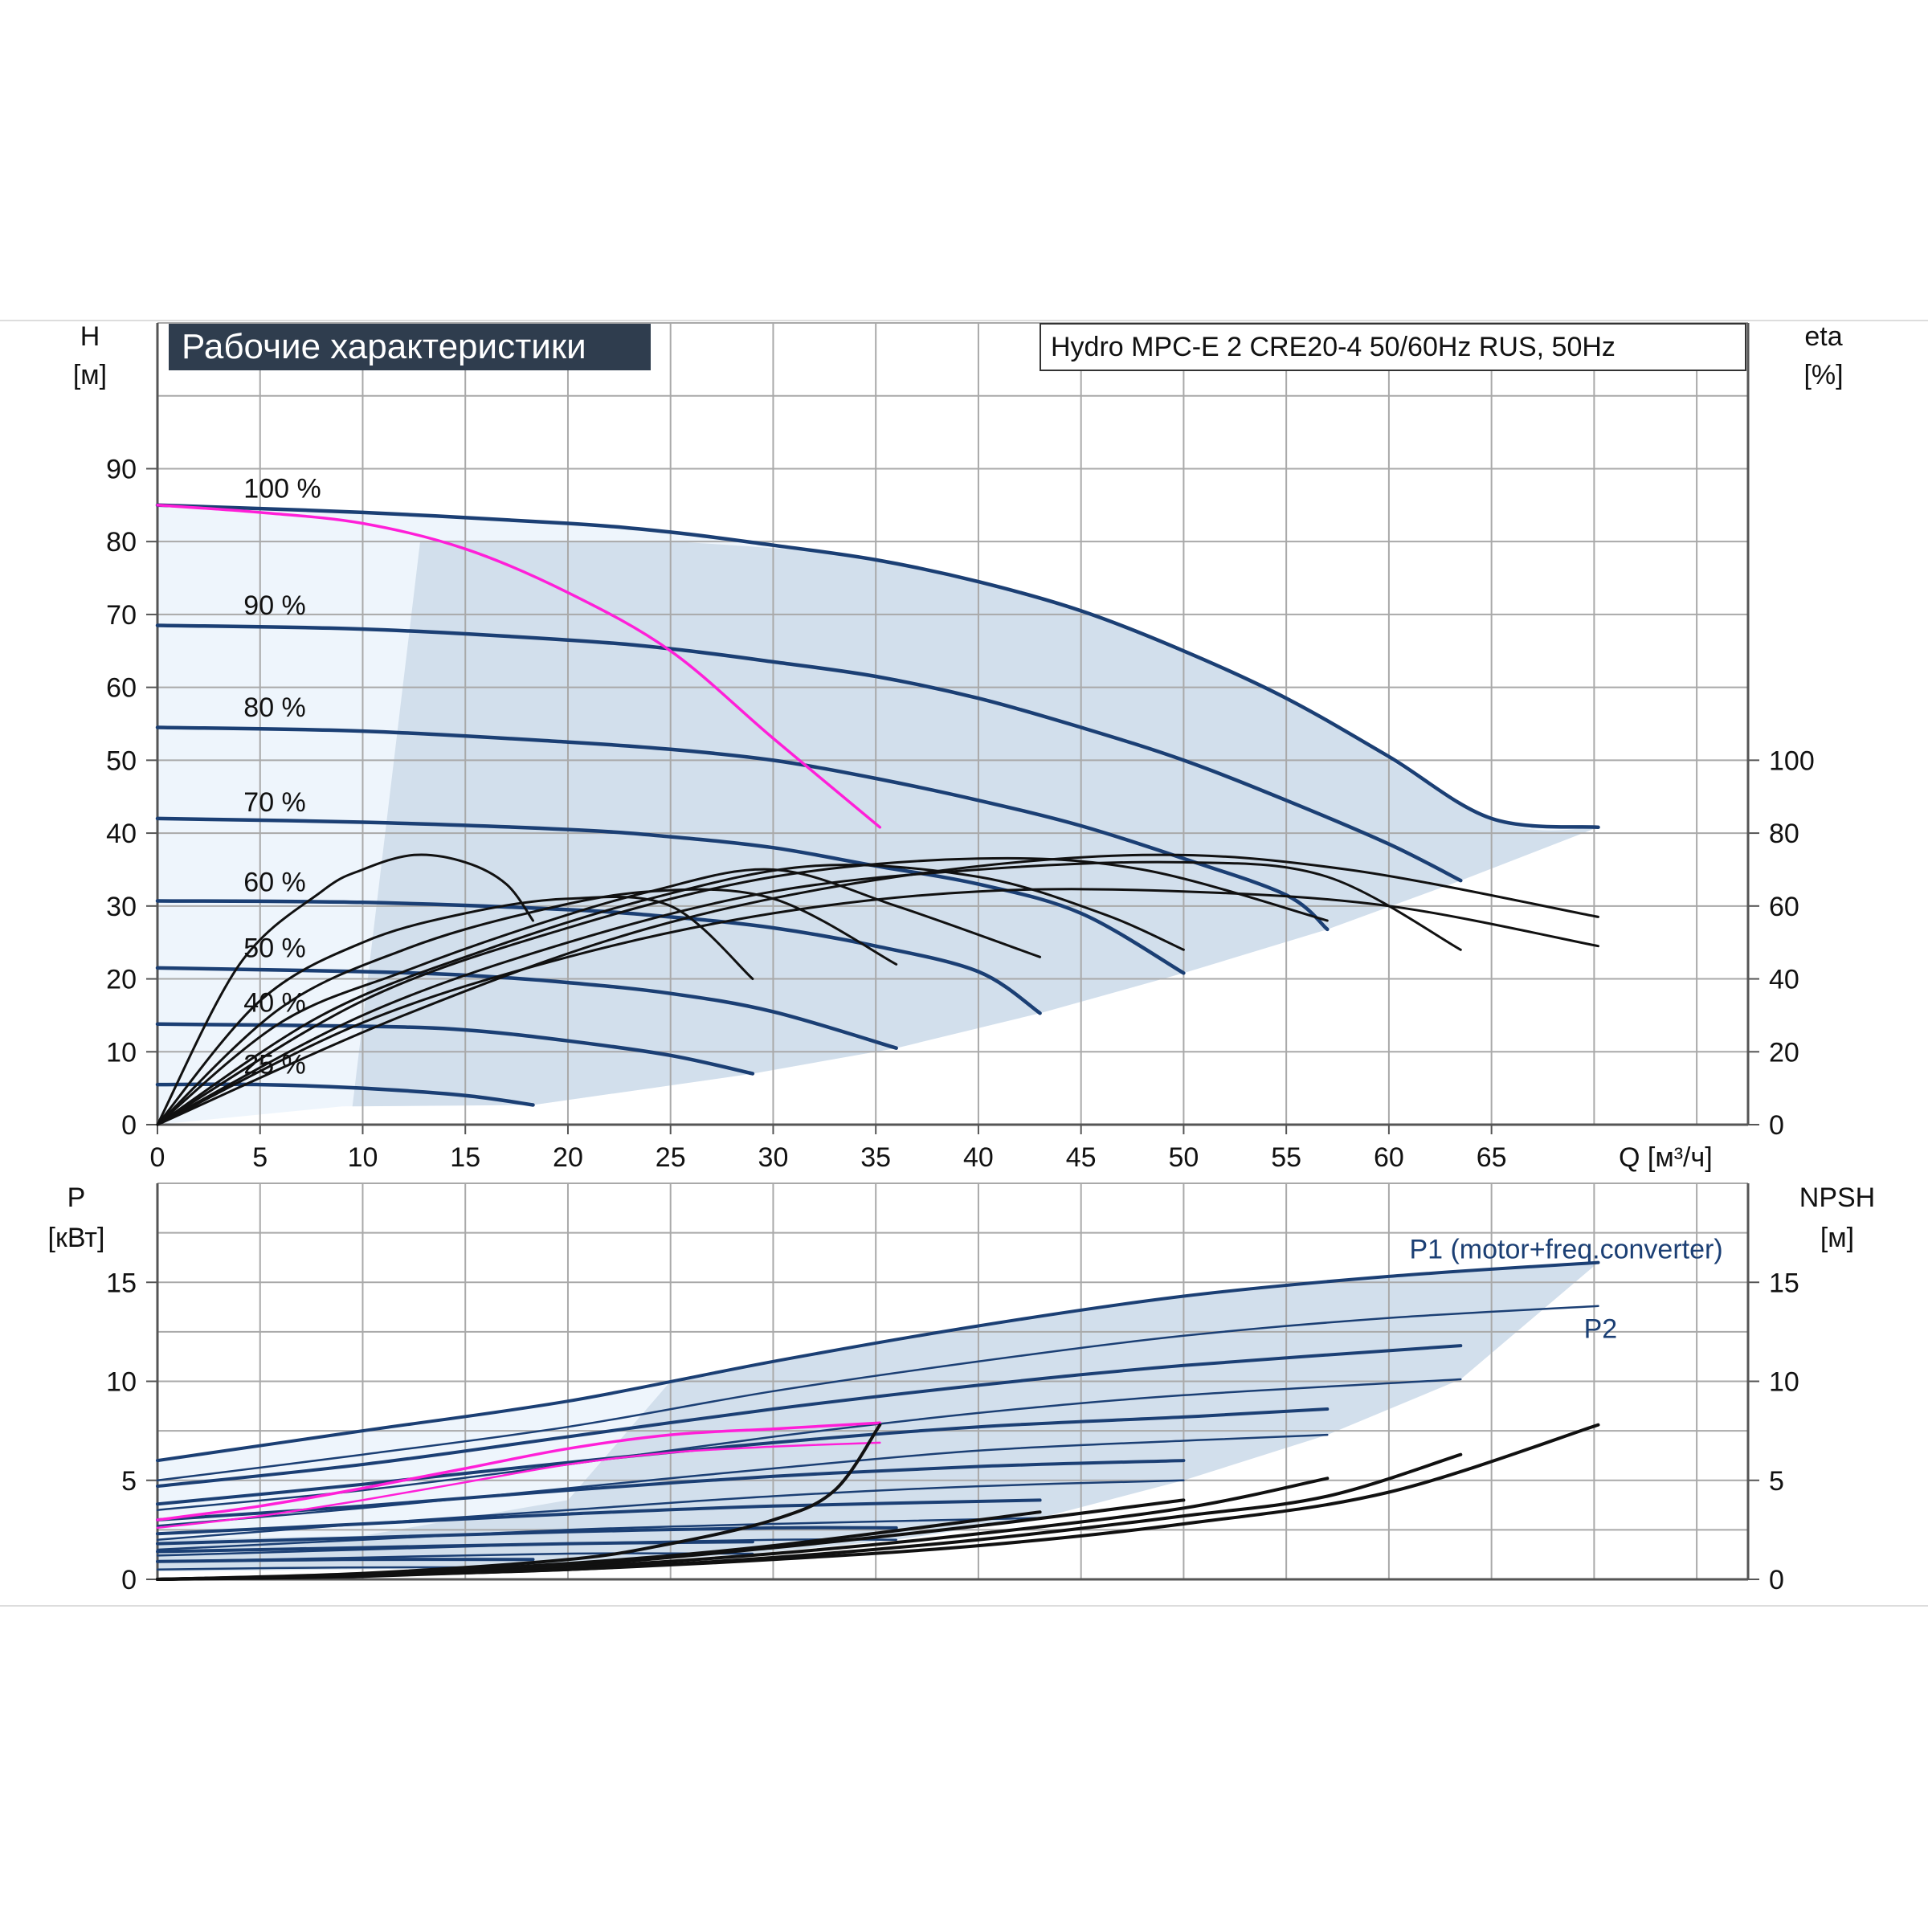  I want to click on h-axis-title: H, so click(90, 336).